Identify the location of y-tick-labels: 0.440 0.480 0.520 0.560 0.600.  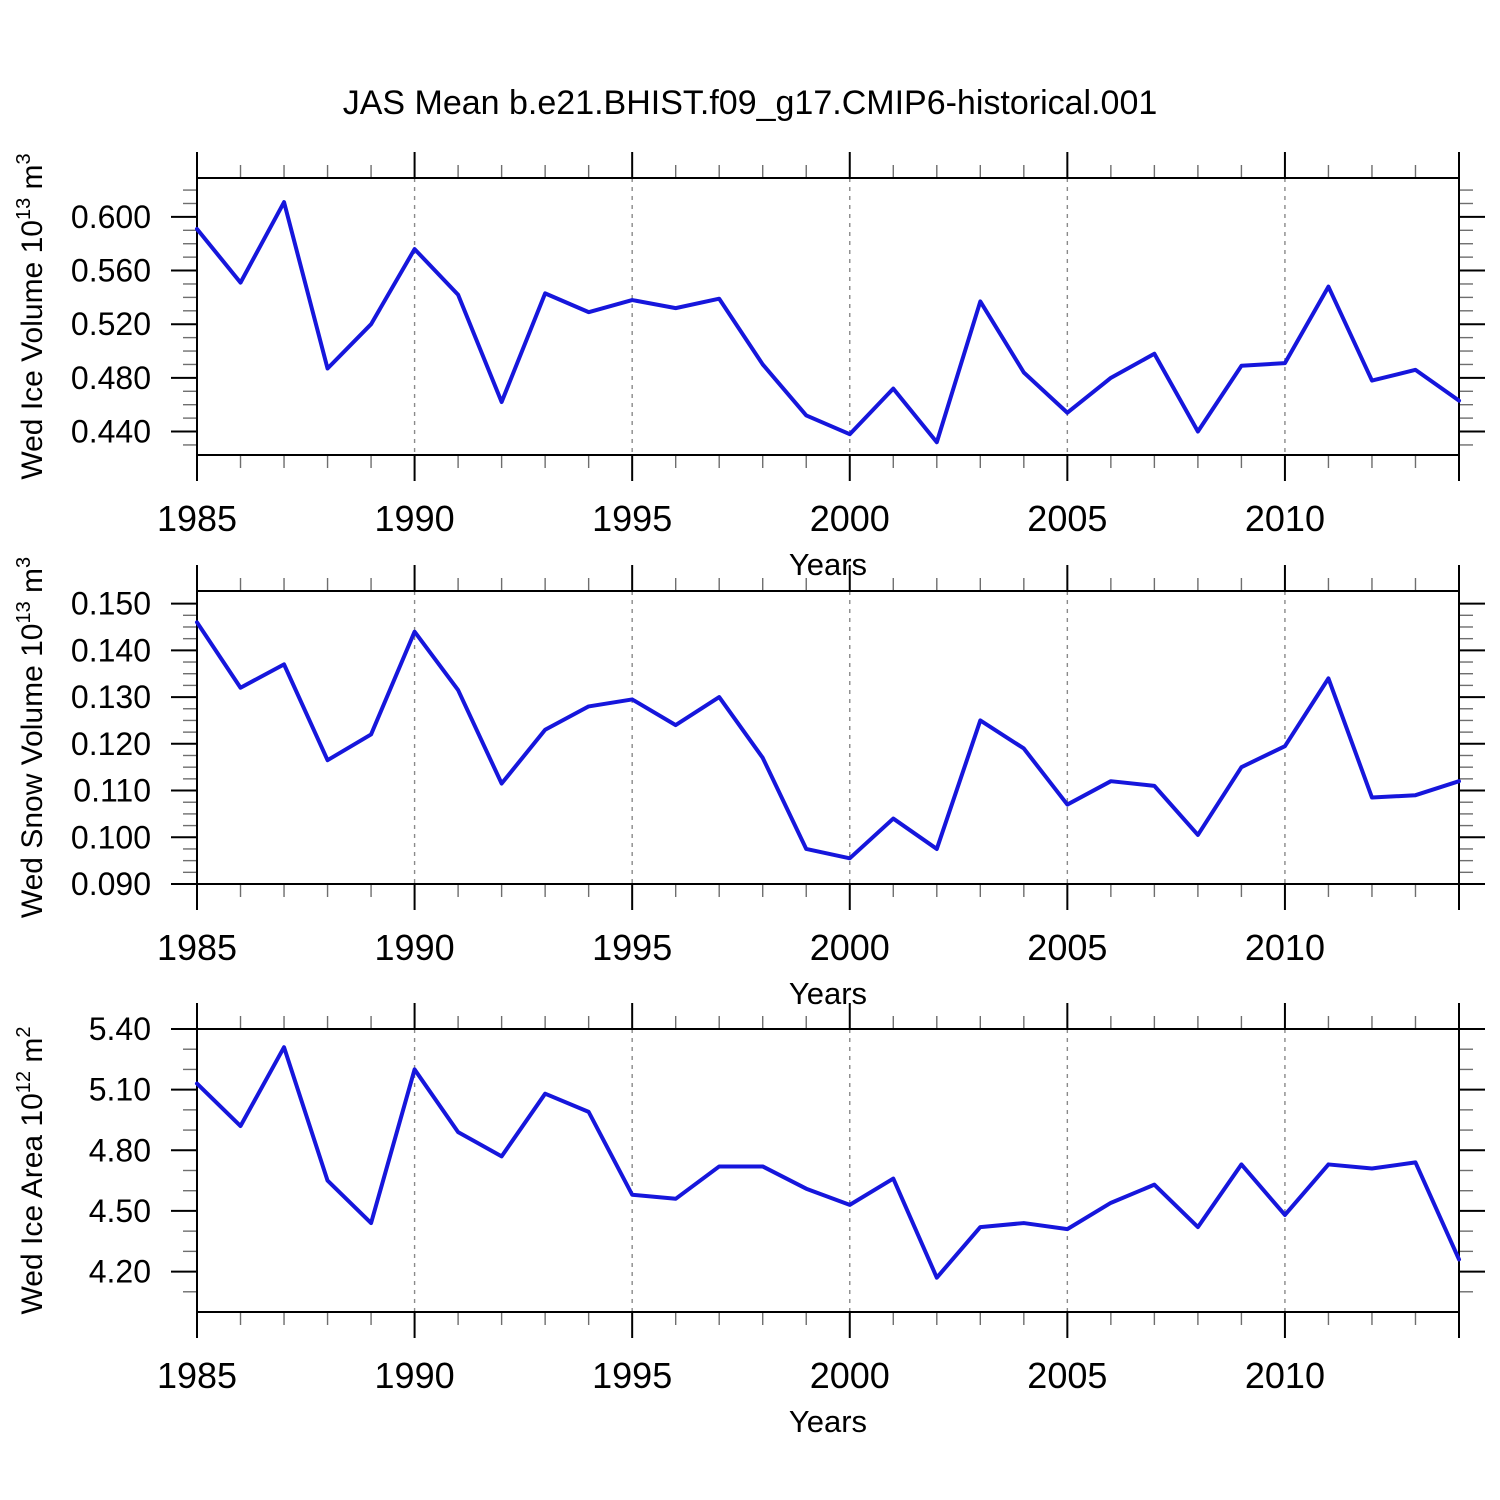
(111, 324).